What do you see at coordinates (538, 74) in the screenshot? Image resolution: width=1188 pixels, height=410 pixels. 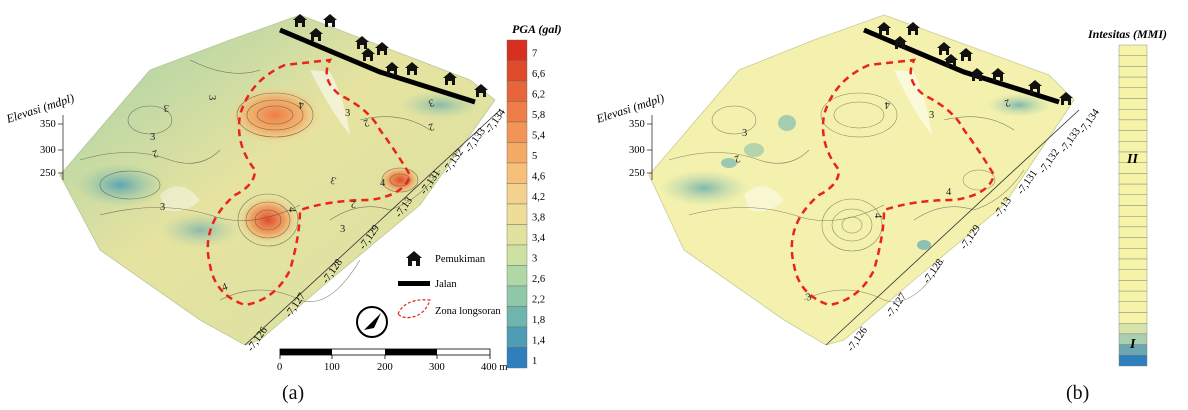 I see `pga-scale-label: 6,6` at bounding box center [538, 74].